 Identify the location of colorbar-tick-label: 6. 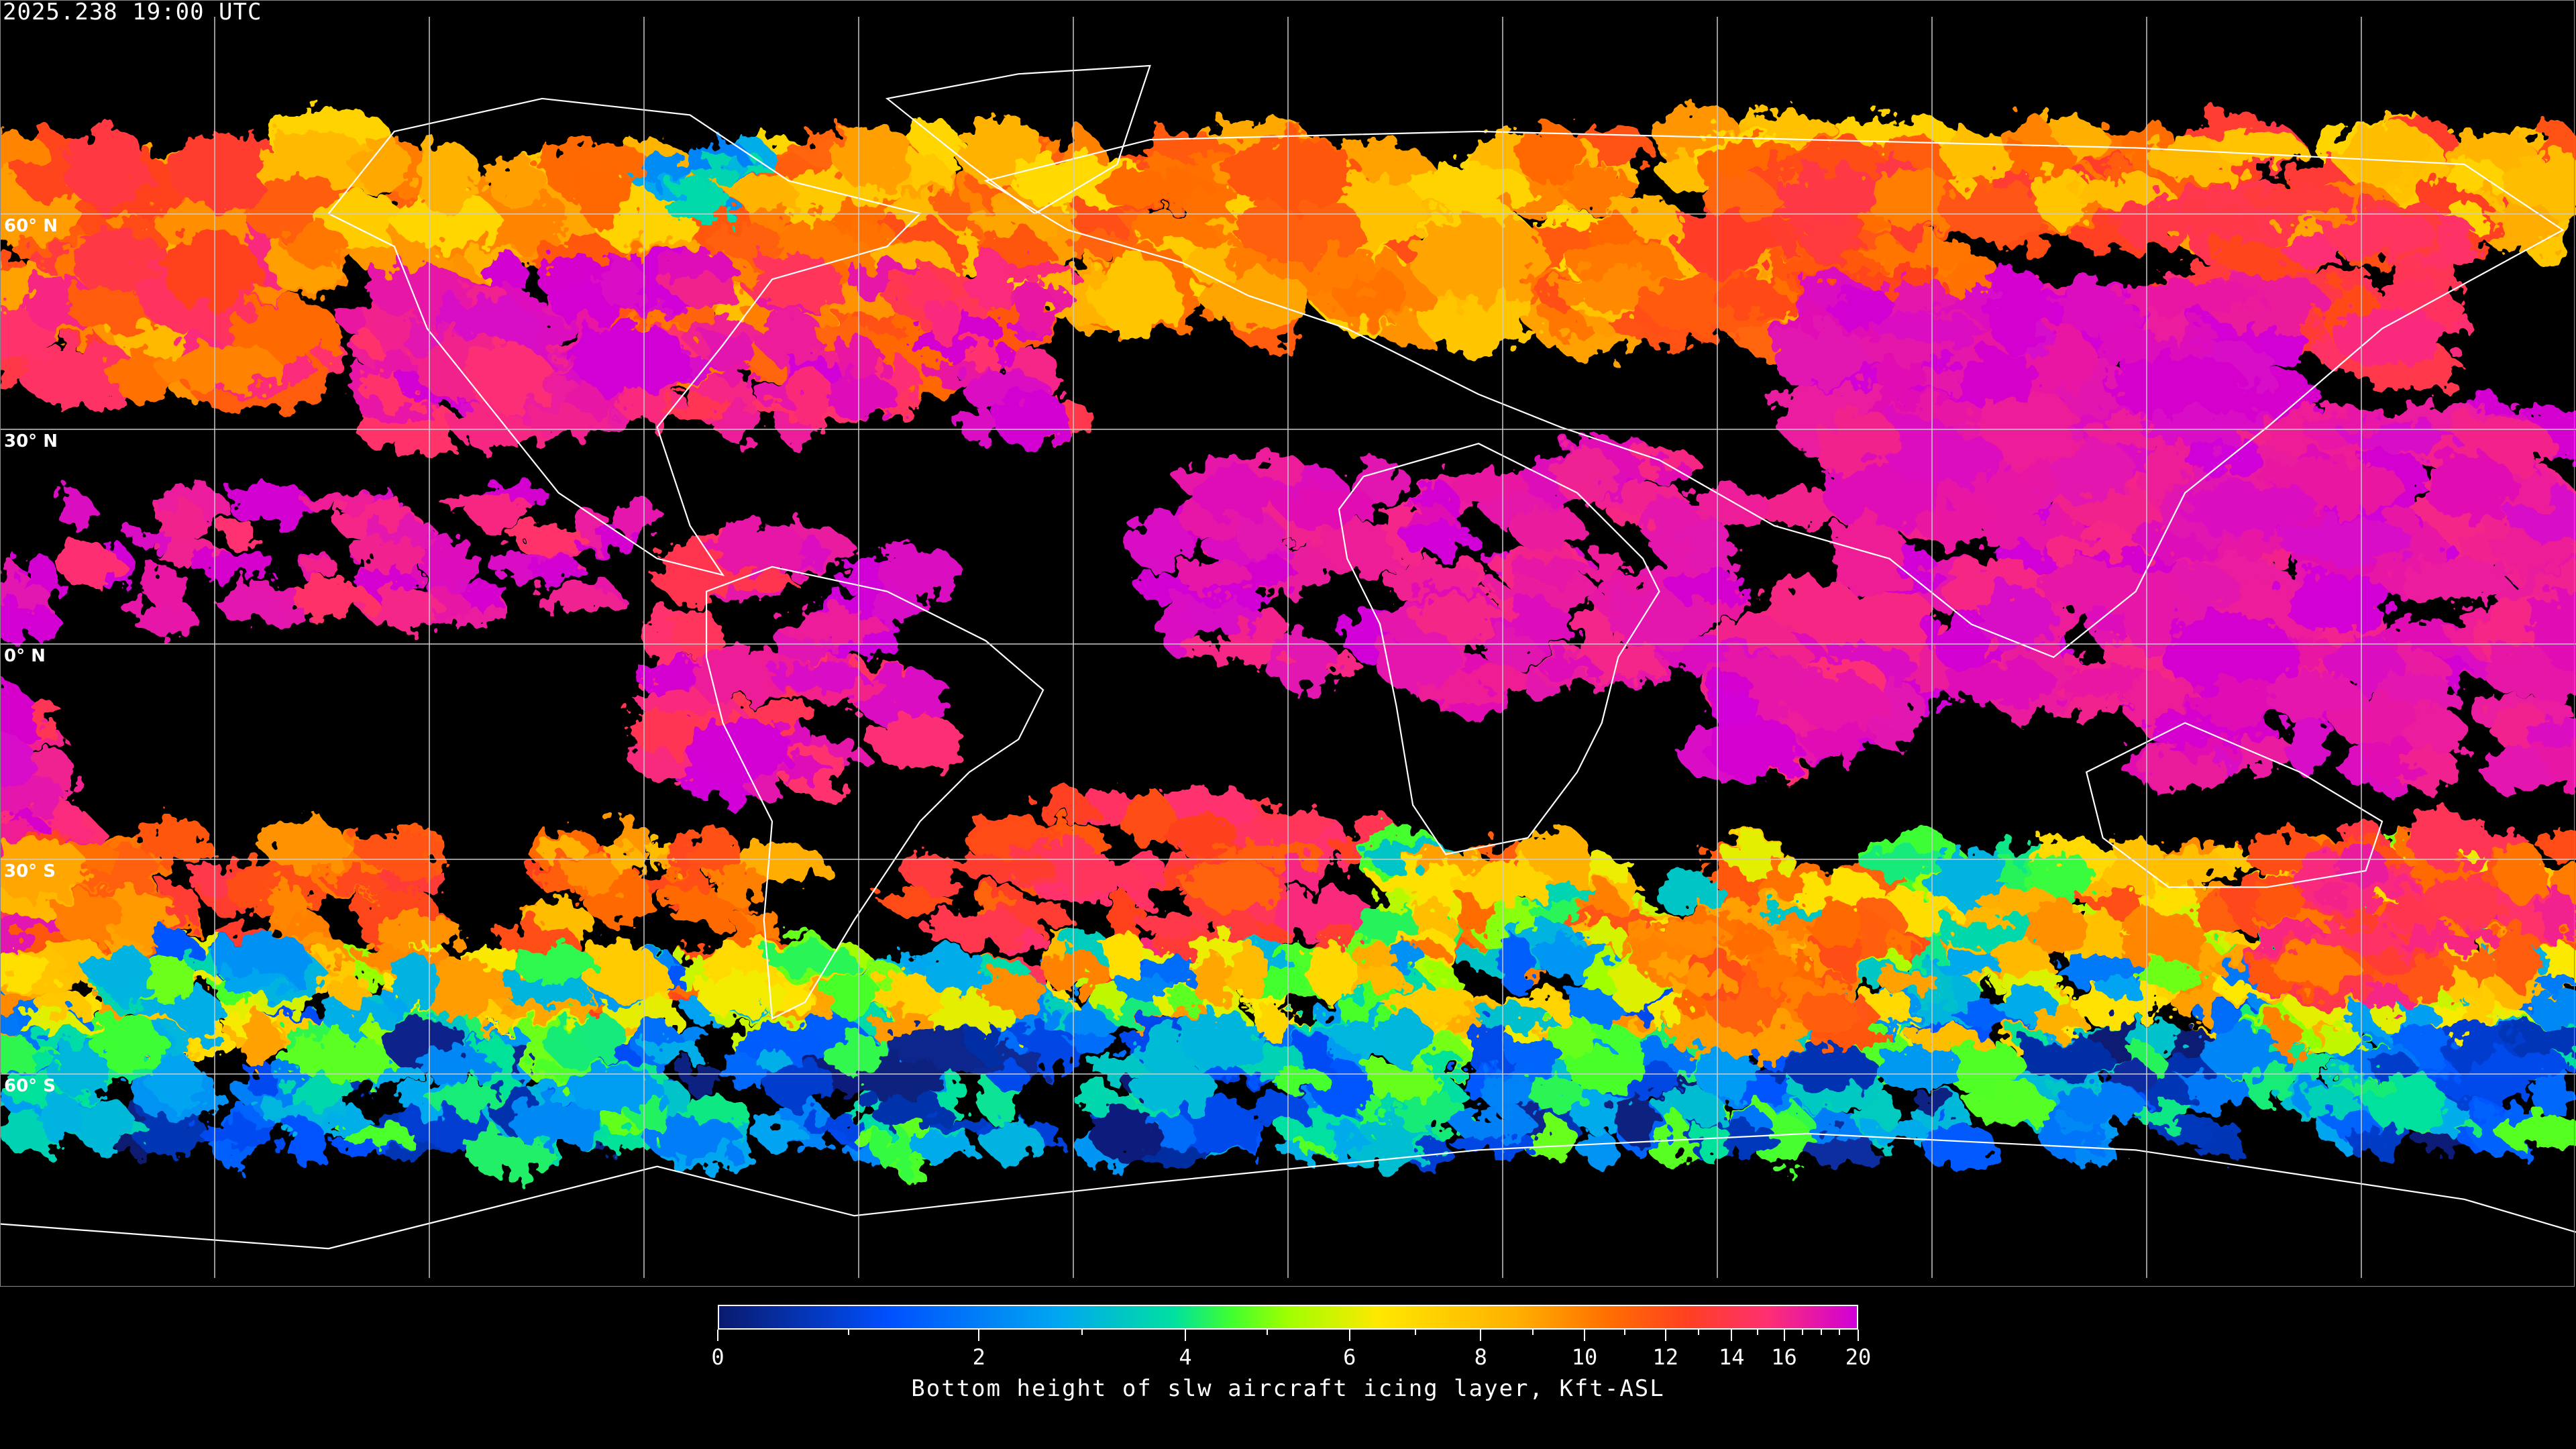
(1349, 1357).